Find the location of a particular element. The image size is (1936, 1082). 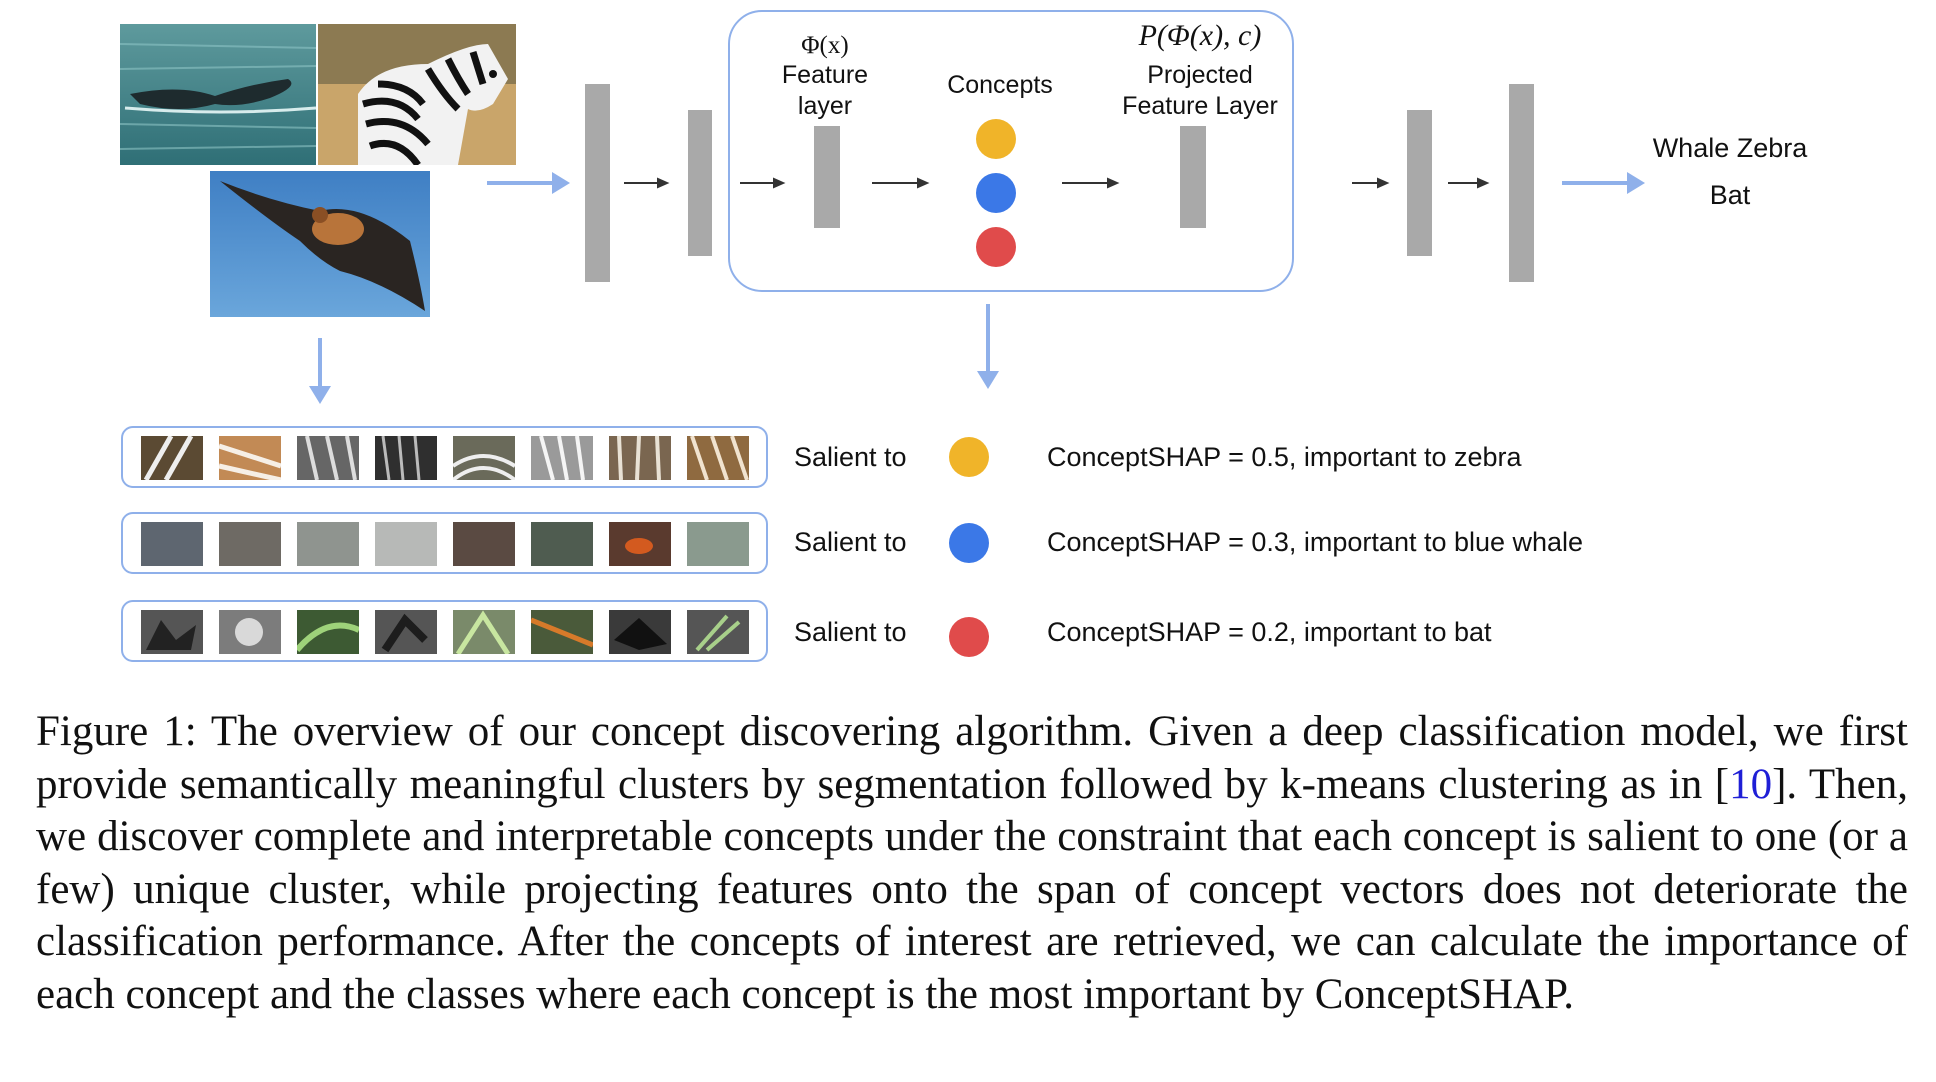

projected-layer-label-line1: Projected is located at coordinates (1200, 75).